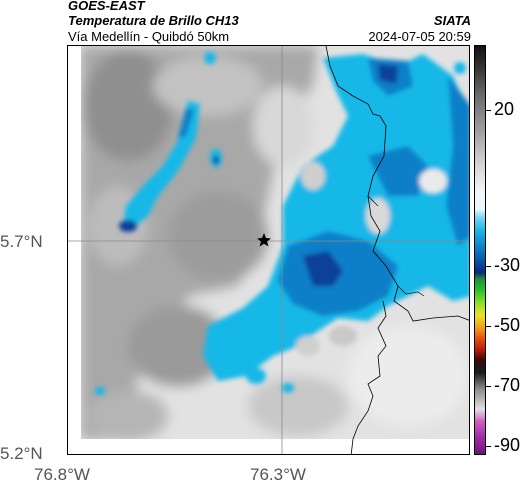  I want to click on department-border-south, so click(368, 377).